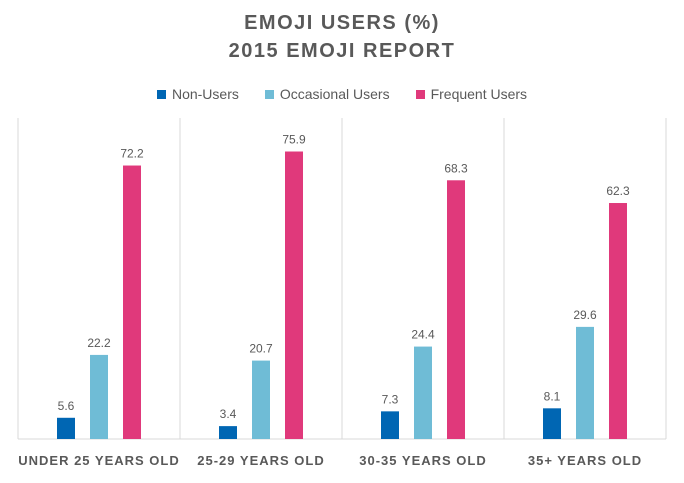  Describe the element at coordinates (66, 406) in the screenshot. I see `data-label: 5.6` at that location.